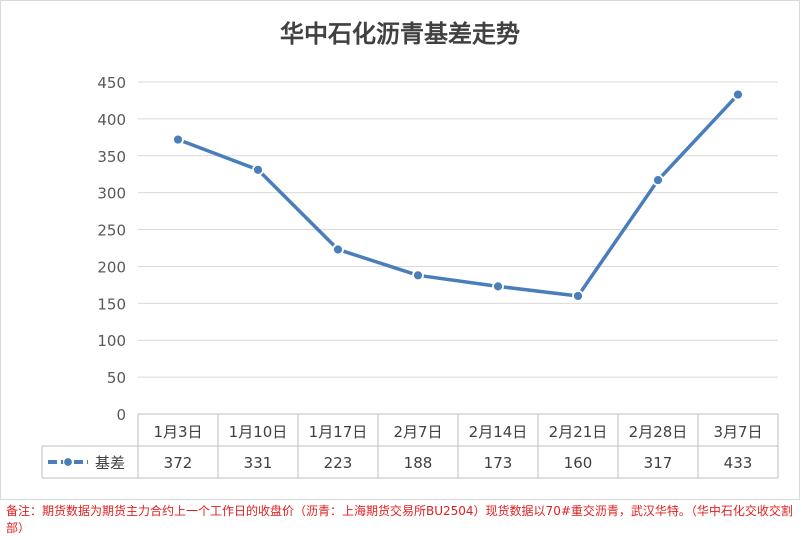 This screenshot has height=540, width=802. I want to click on table-value: 223, so click(338, 463).